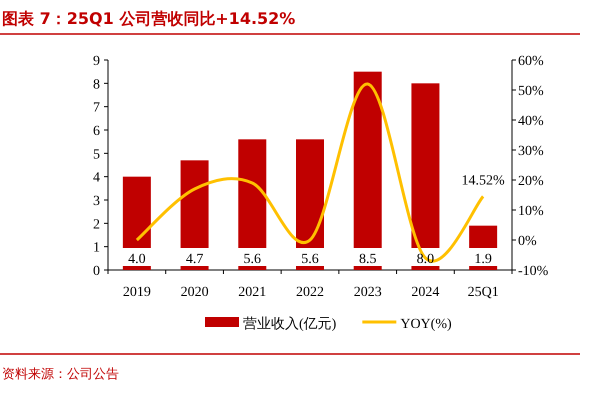 The height and width of the screenshot is (393, 614). Describe the element at coordinates (290, 324) in the screenshot. I see `legend-label: 营业收入(亿元)` at that location.